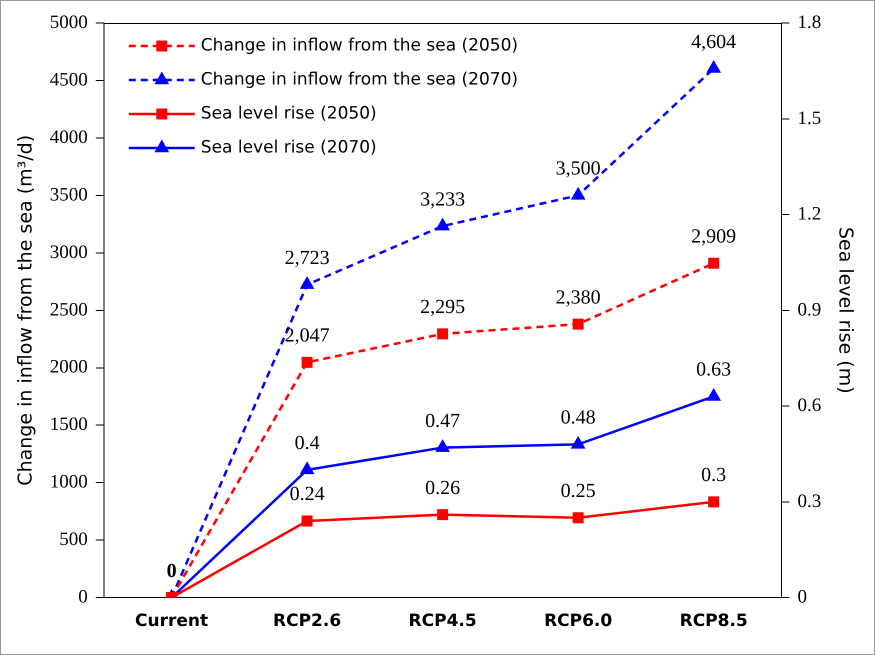  Describe the element at coordinates (802, 597) in the screenshot. I see `y2-tick-label: 0` at that location.